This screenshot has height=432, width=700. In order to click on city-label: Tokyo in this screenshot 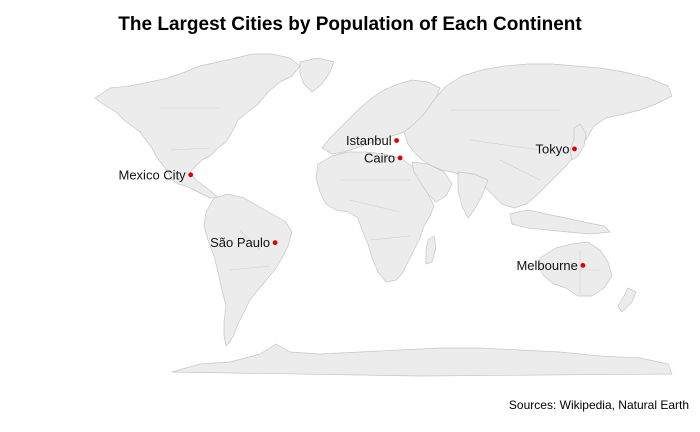, I will do `click(553, 148)`.